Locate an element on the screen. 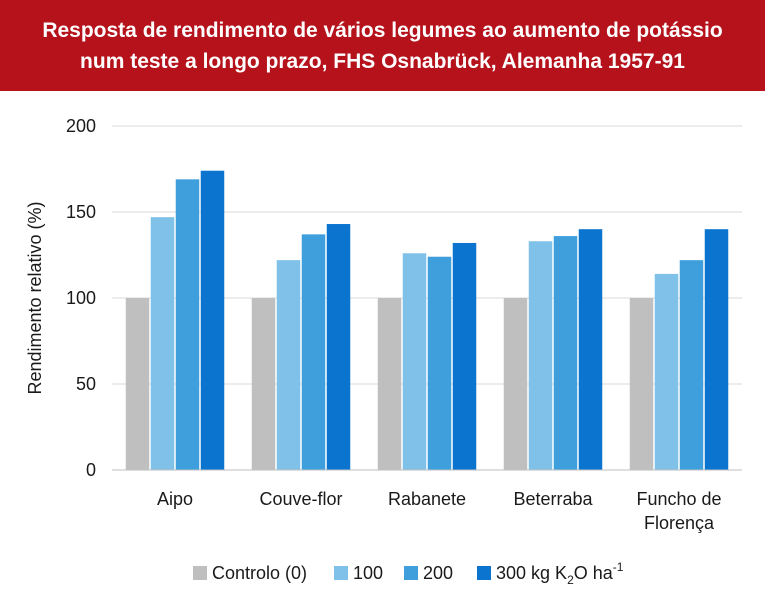  y-axis-title: Rendimento relativo (%) is located at coordinates (35, 297).